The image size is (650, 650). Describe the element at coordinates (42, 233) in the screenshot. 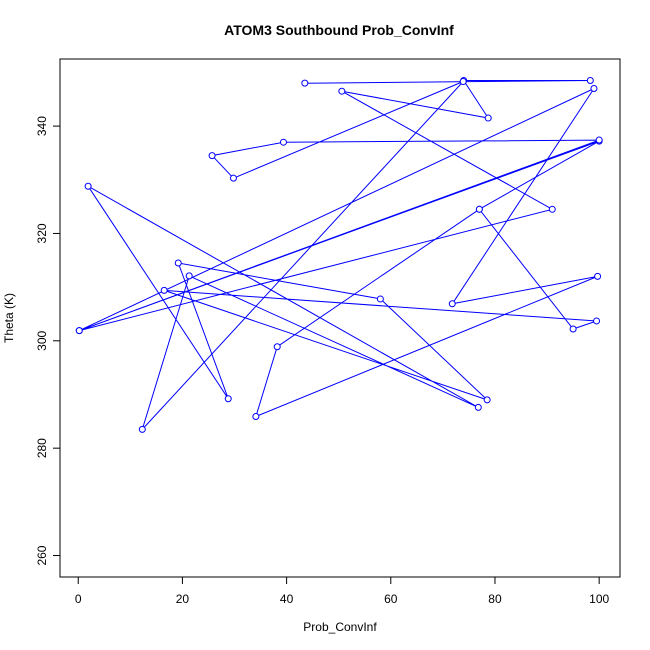

I see `y-tick-label: 320` at that location.